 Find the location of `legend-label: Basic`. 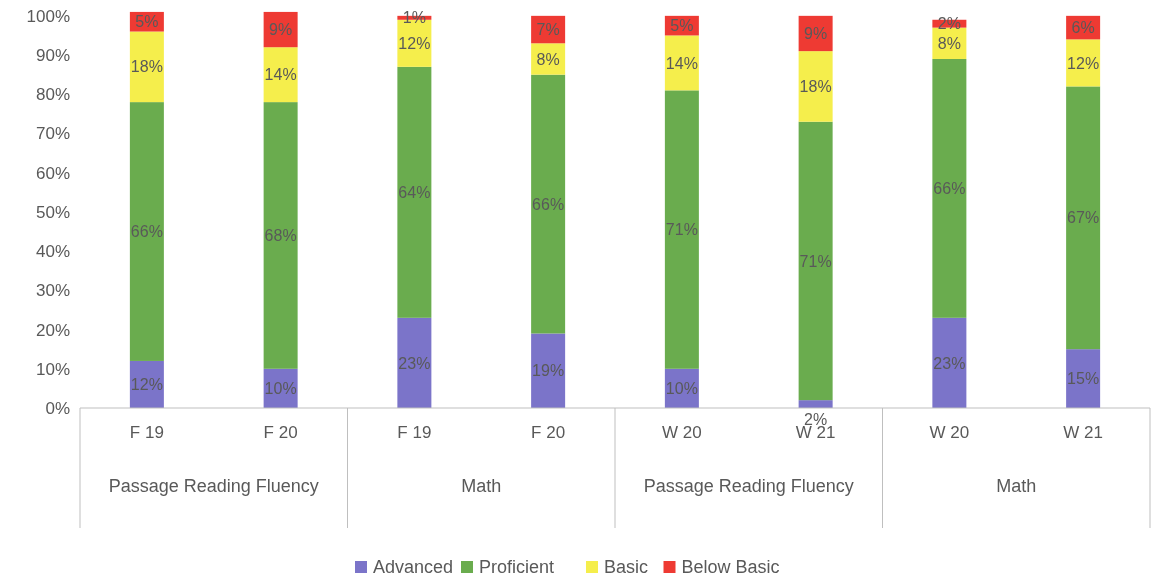

legend-label: Basic is located at coordinates (626, 567).